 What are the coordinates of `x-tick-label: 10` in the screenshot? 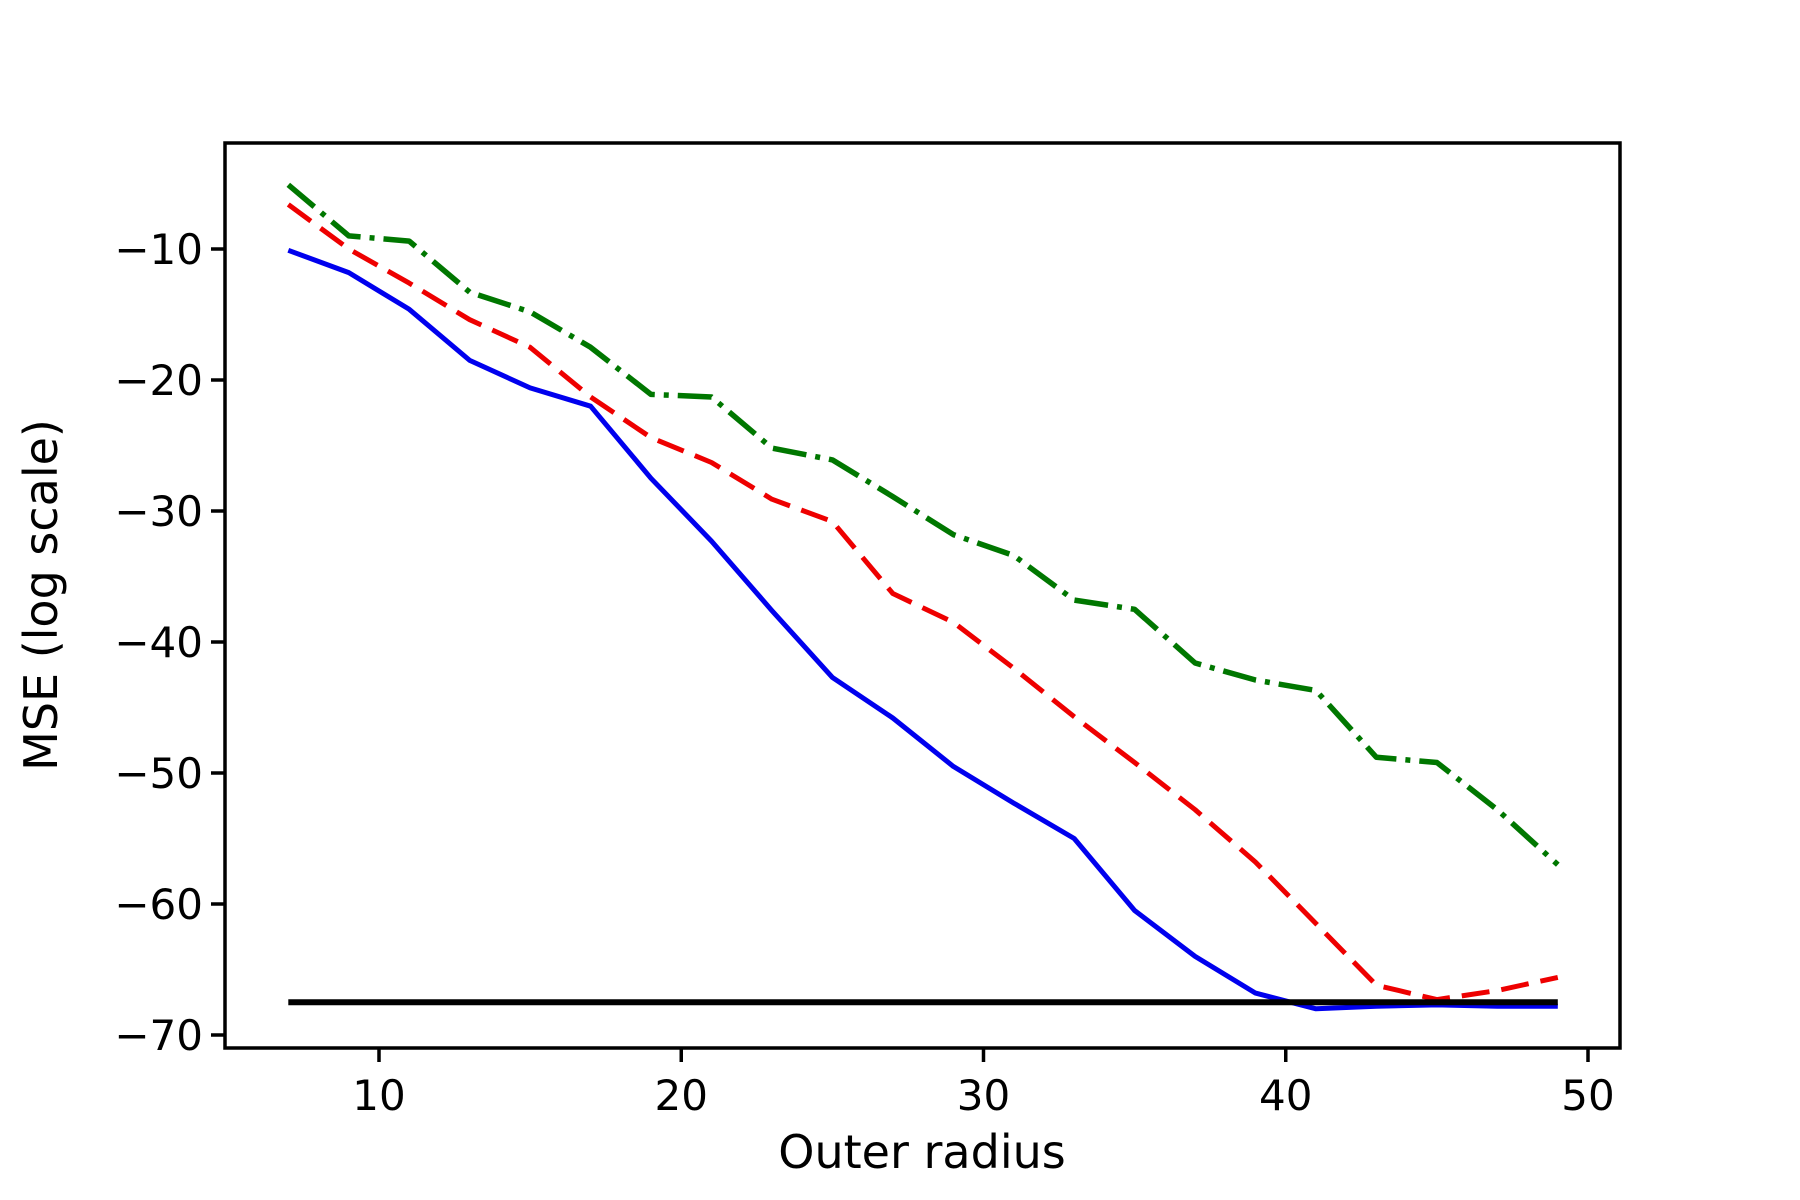 It's located at (378, 1095).